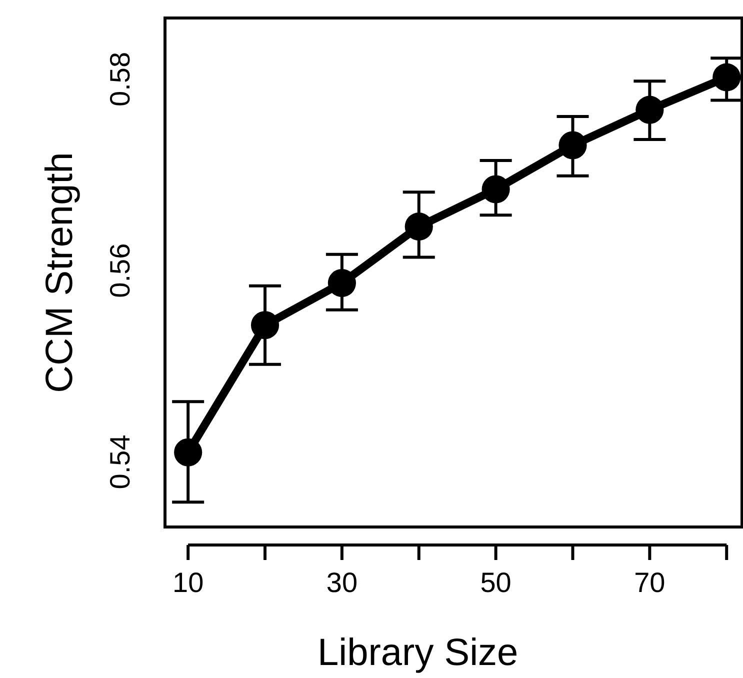  Describe the element at coordinates (120, 462) in the screenshot. I see `y-tick-label: 0.54` at that location.